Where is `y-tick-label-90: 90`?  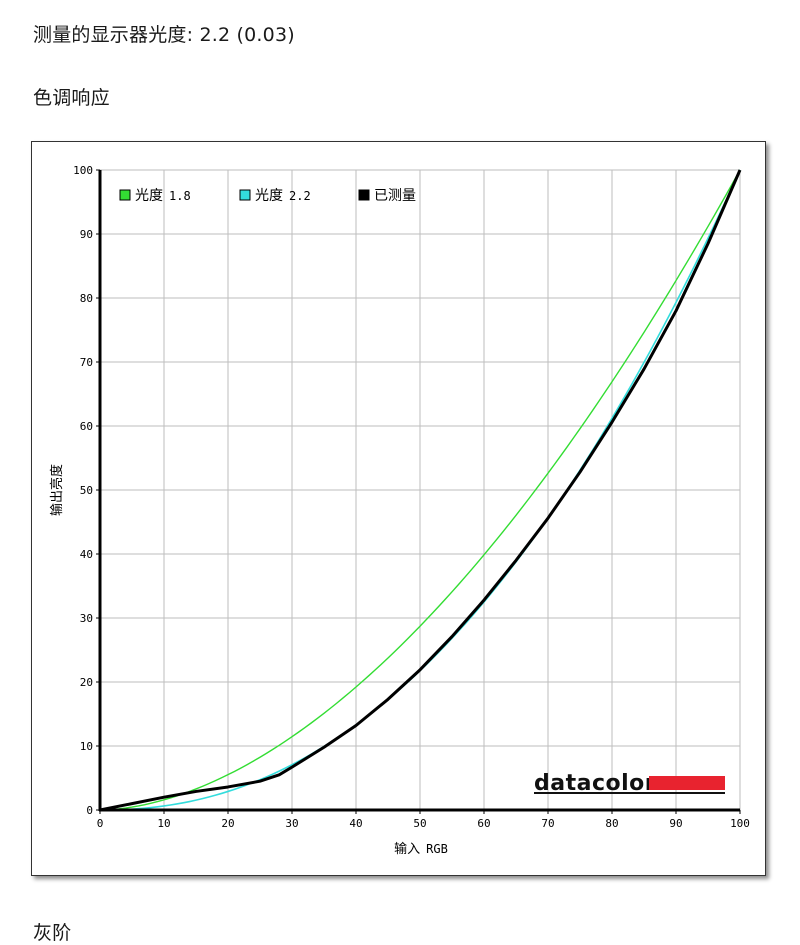
y-tick-label-90: 90 is located at coordinates (86, 234).